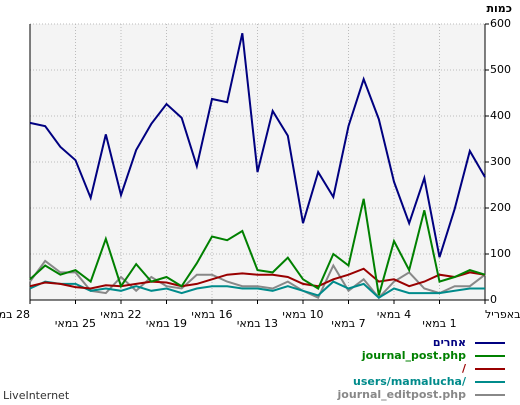 The height and width of the screenshot is (405, 520). What do you see at coordinates (410, 381) in the screenshot?
I see `legend-label: users/mamalucha/` at bounding box center [410, 381].